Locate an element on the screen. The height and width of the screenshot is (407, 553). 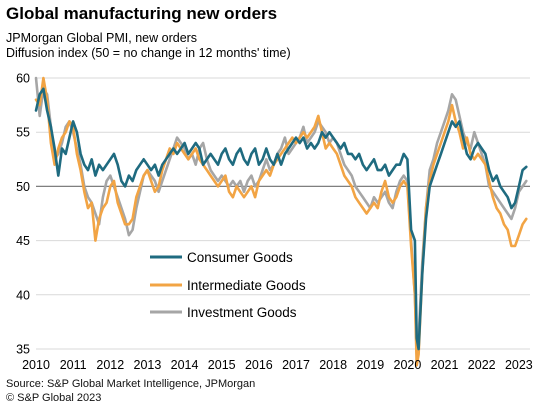
y-axis-ticks: 35 40 45 50 55 60 is located at coordinates (23, 214).